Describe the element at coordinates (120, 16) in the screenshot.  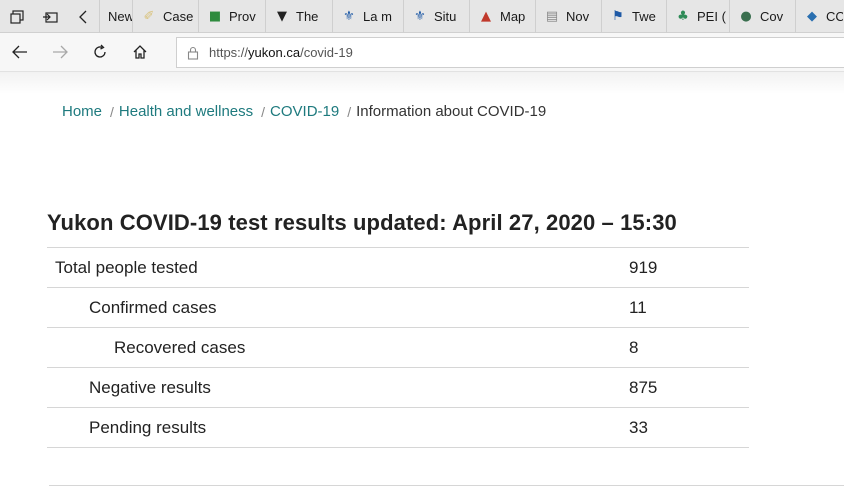
I see `tab-title: New` at that location.